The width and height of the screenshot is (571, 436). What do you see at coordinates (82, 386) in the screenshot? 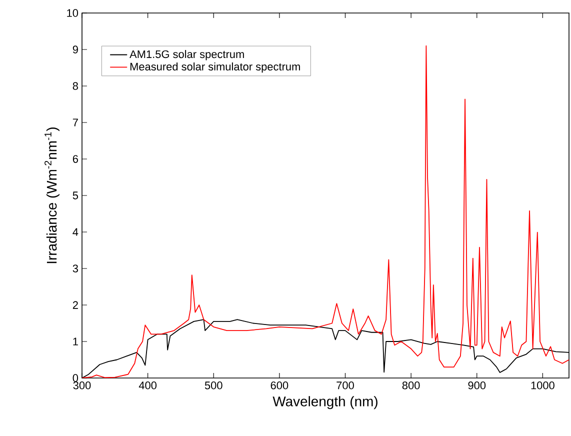
I see `x-tick-label: 300` at bounding box center [82, 386].